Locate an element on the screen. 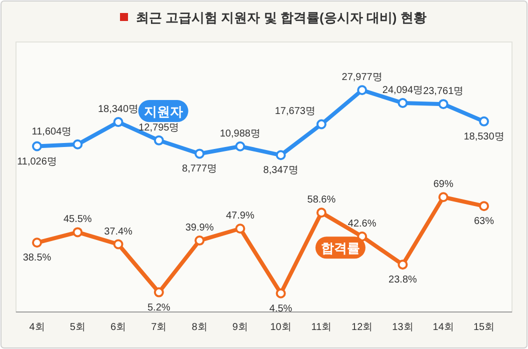 This screenshot has width=528, height=349. x-tick-label: 13회 is located at coordinates (403, 327).